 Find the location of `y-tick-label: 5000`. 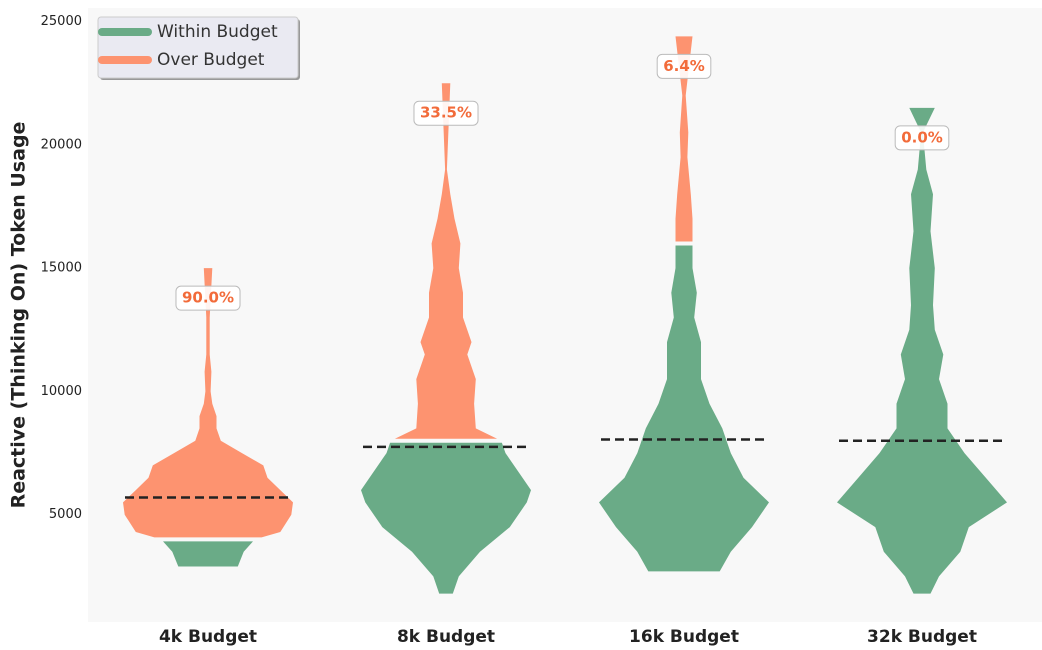

y-tick-label: 5000 is located at coordinates (65, 514).